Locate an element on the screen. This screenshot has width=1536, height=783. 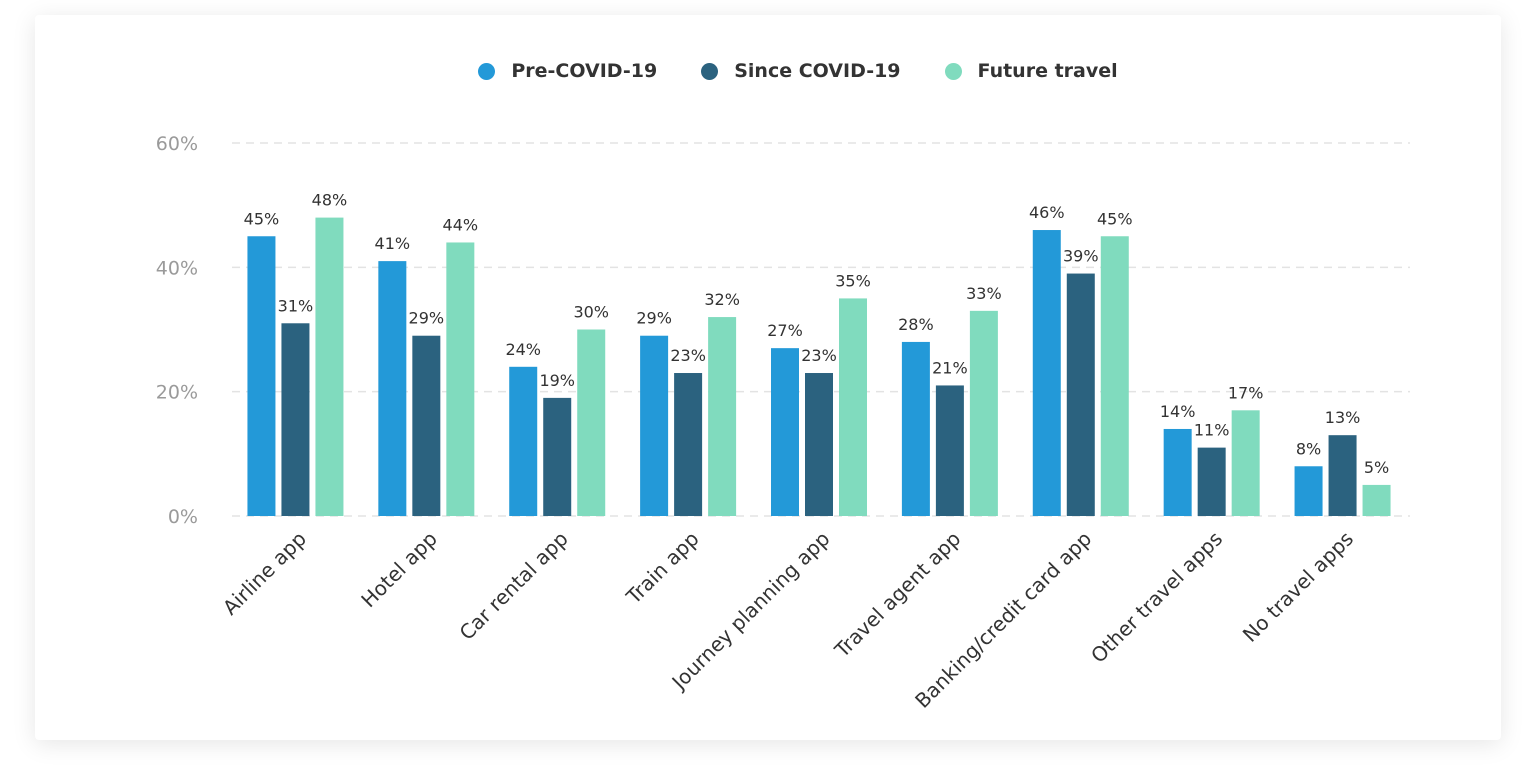
data-label: 33% is located at coordinates (984, 293).